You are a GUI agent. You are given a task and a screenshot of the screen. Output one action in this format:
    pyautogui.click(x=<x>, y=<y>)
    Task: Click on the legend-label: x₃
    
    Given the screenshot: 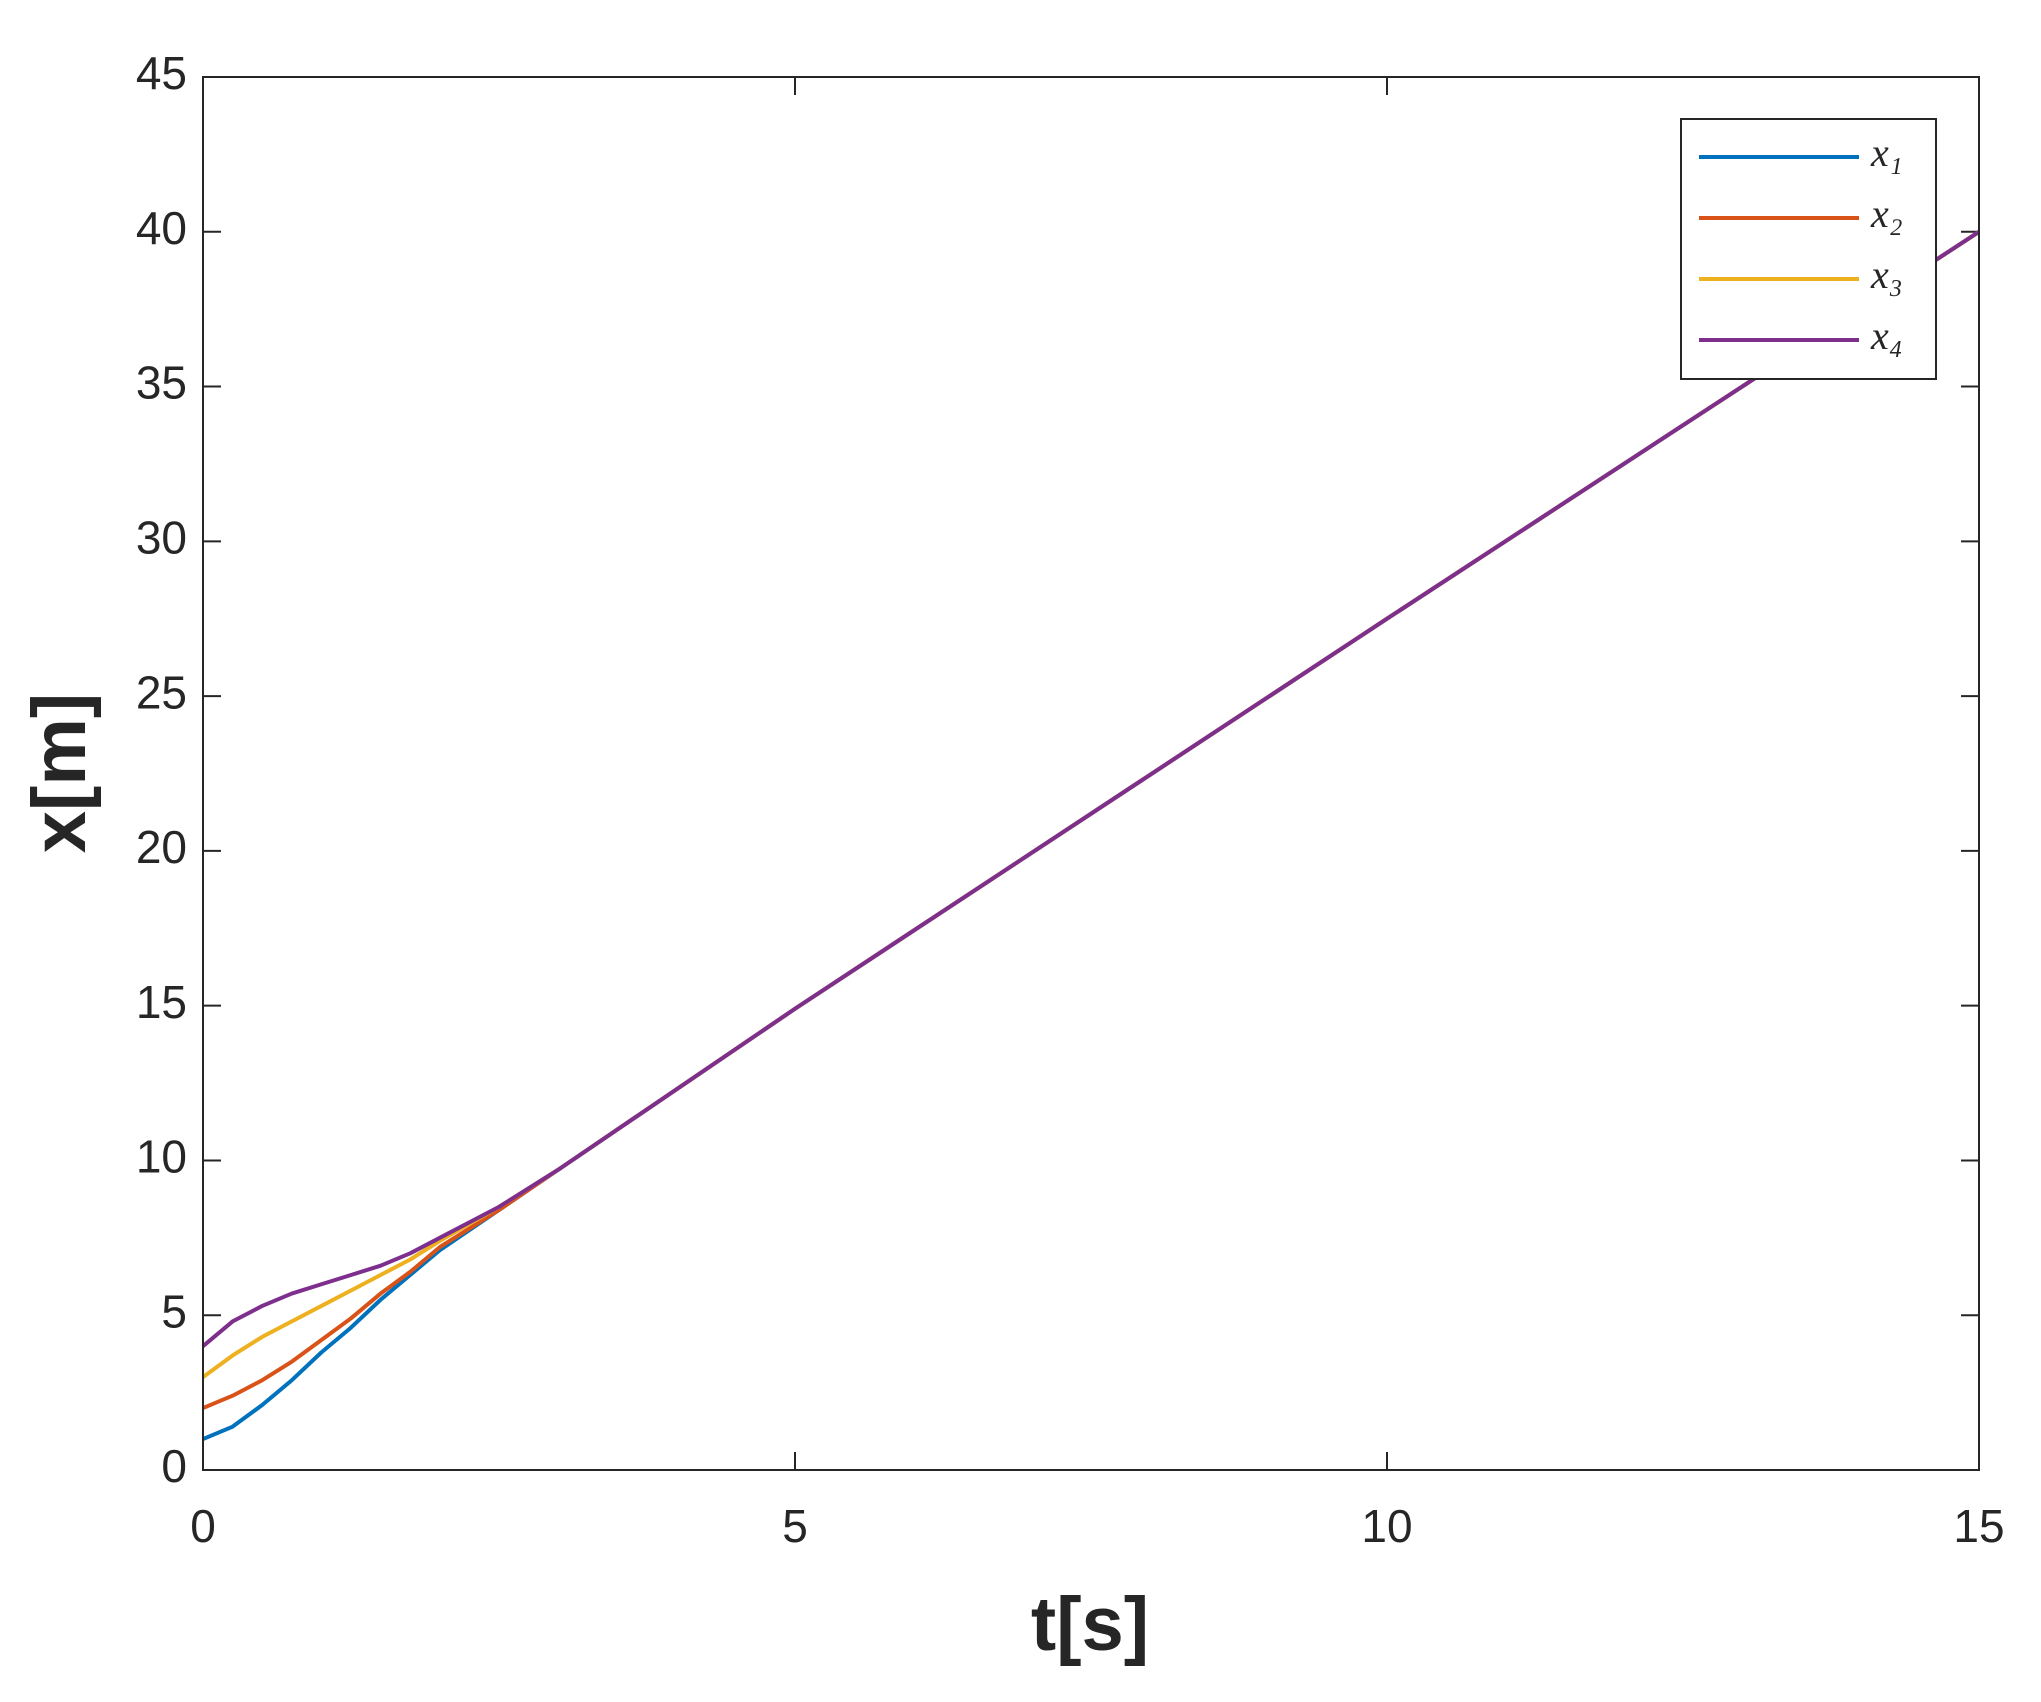 What is the action you would take?
    pyautogui.click(x=1886, y=274)
    